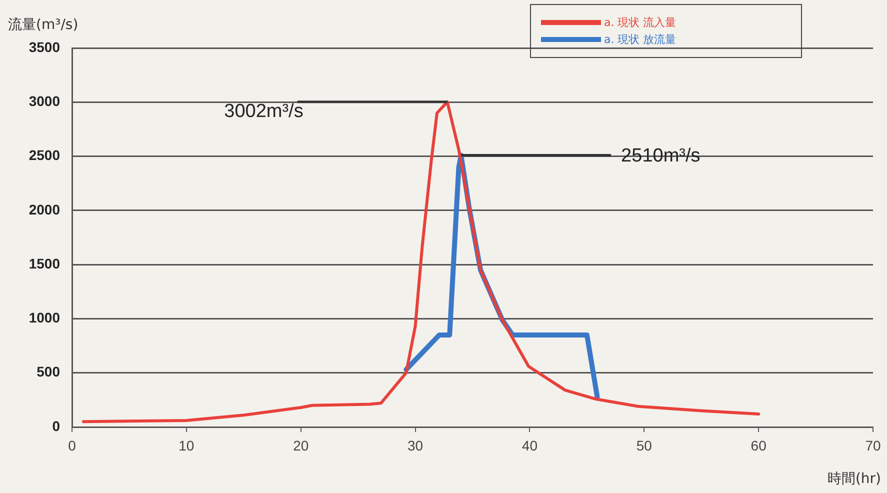 The image size is (887, 493). I want to click on x-tick-label: 20, so click(301, 445).